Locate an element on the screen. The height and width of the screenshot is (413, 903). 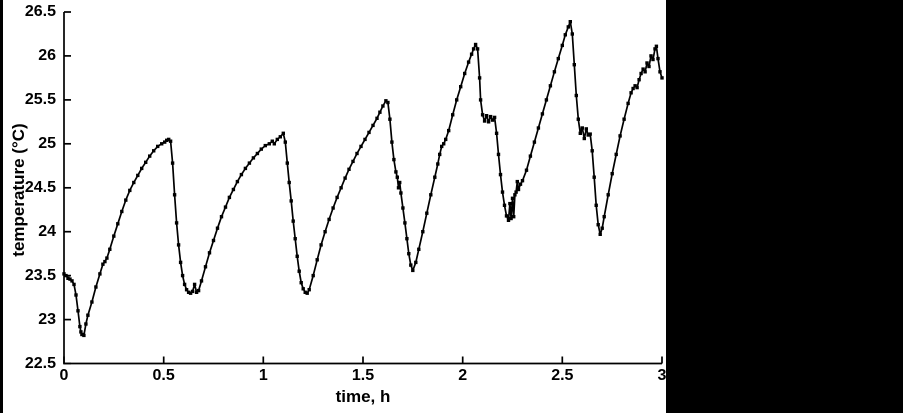
y-tick-label: 25.5 is located at coordinates (40, 99).